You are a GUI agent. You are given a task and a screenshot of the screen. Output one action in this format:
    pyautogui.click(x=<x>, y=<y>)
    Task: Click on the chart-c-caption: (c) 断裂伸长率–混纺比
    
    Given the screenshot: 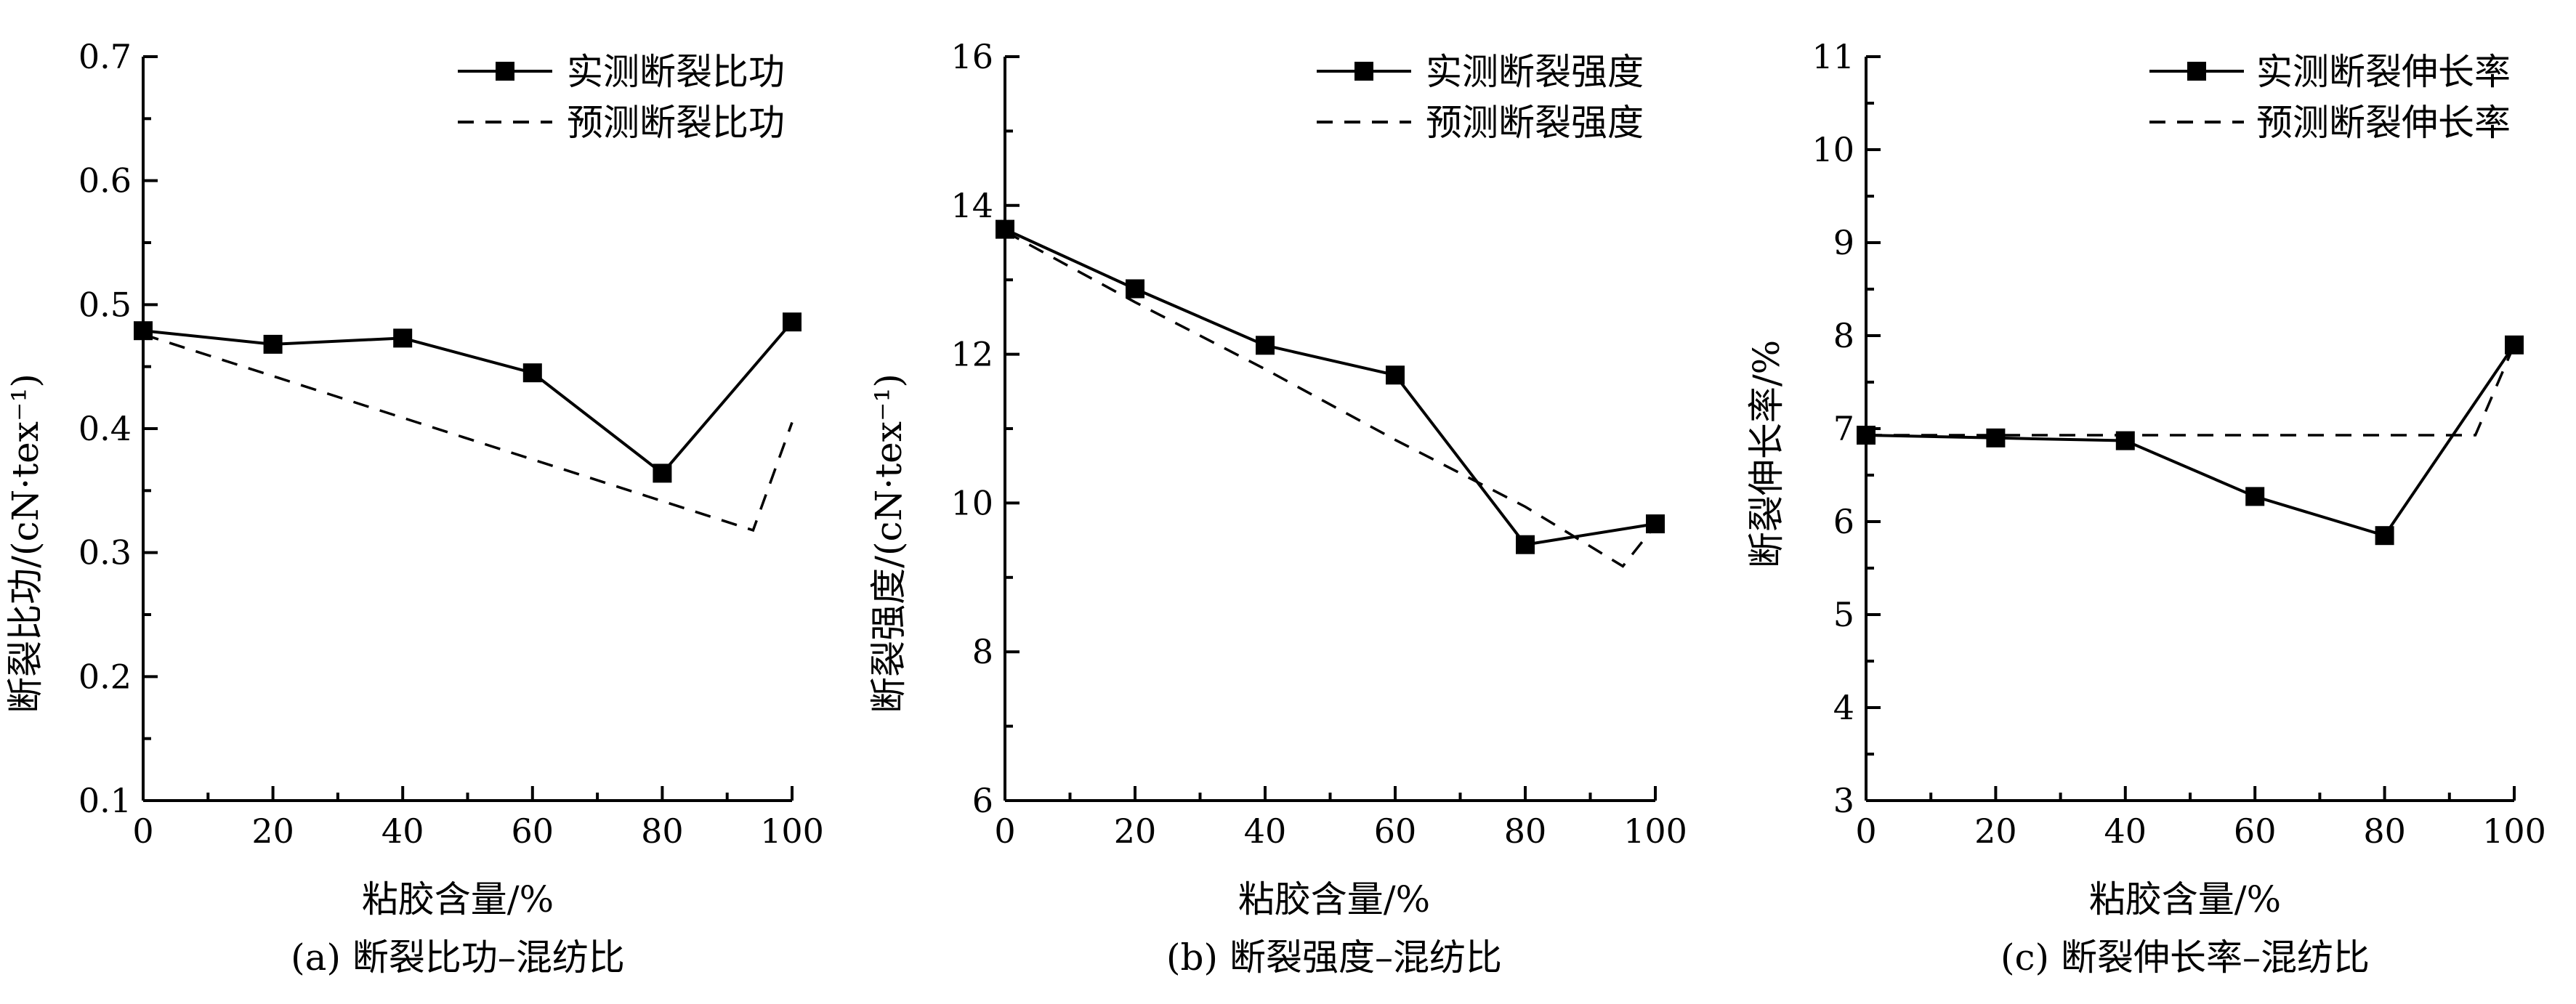 What is the action you would take?
    pyautogui.click(x=2185, y=957)
    